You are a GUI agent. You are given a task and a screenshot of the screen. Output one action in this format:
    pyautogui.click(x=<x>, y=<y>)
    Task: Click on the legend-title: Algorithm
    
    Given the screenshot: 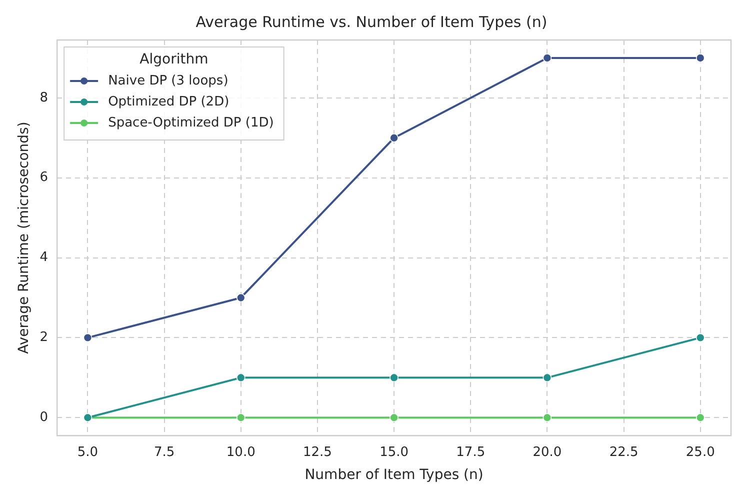 What is the action you would take?
    pyautogui.click(x=174, y=60)
    